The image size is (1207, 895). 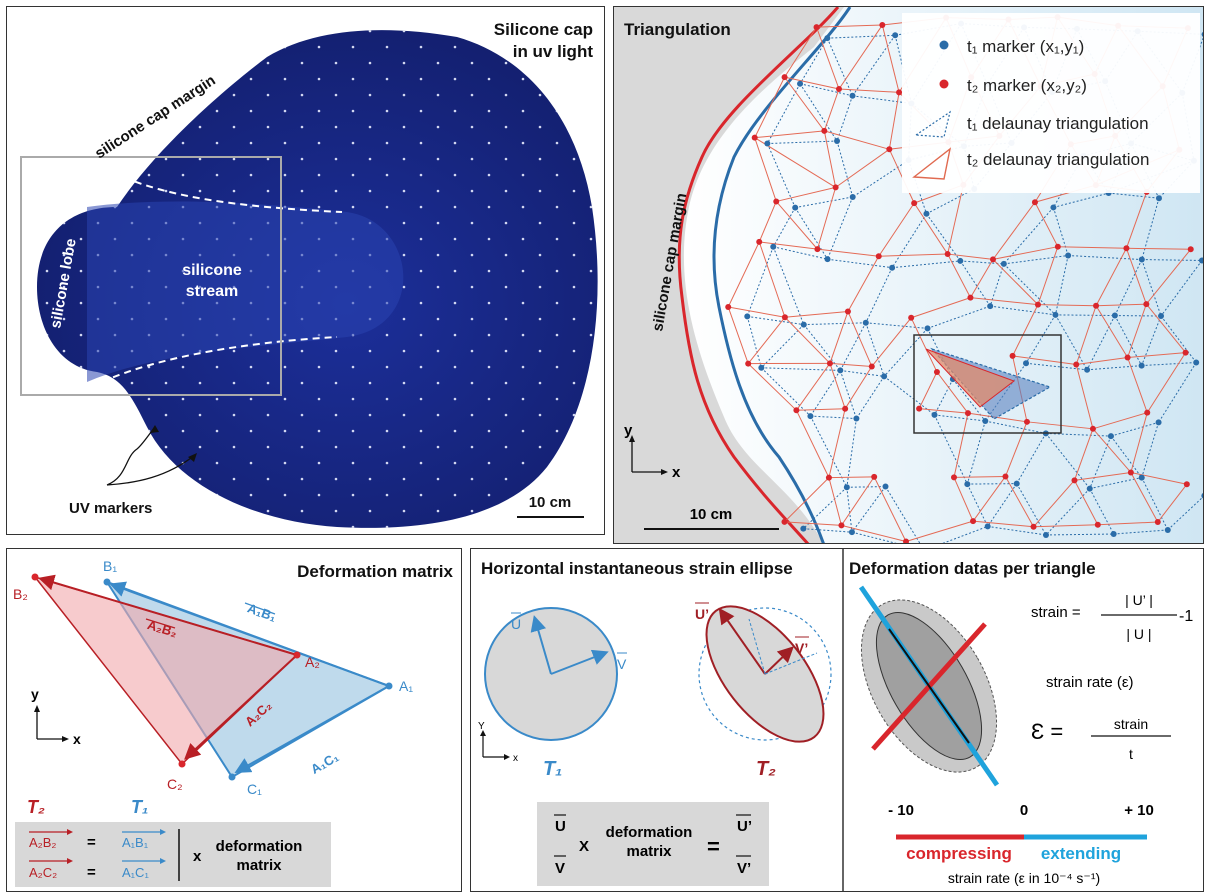 What do you see at coordinates (20, 594) in the screenshot?
I see `point-b2: B₂` at bounding box center [20, 594].